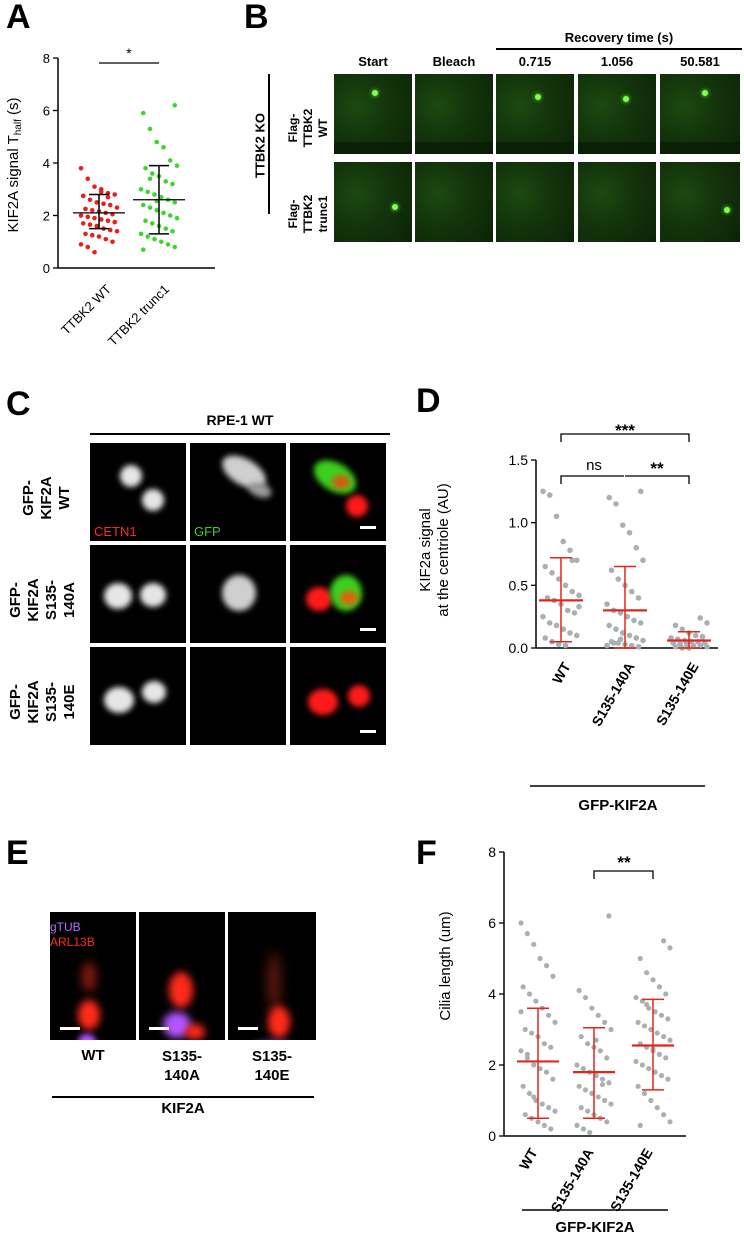  What do you see at coordinates (535, 61) in the screenshot?
I see `panel-b-col-t1: 0.715` at bounding box center [535, 61].